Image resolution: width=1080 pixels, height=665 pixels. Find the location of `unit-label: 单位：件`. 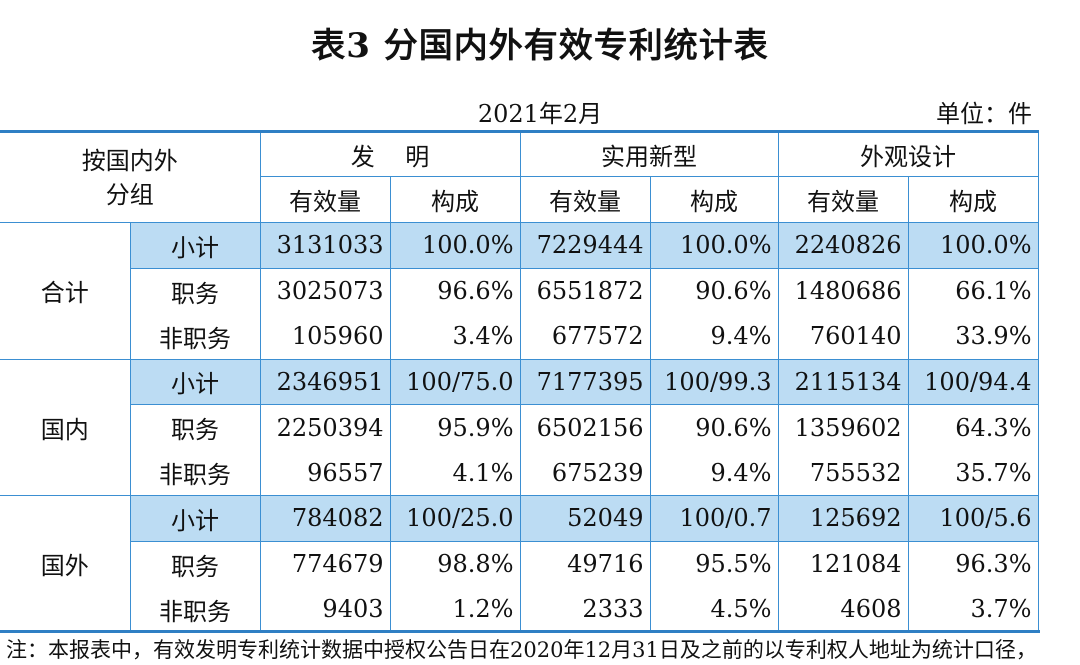

unit-label: 单位：件 is located at coordinates (984, 114).